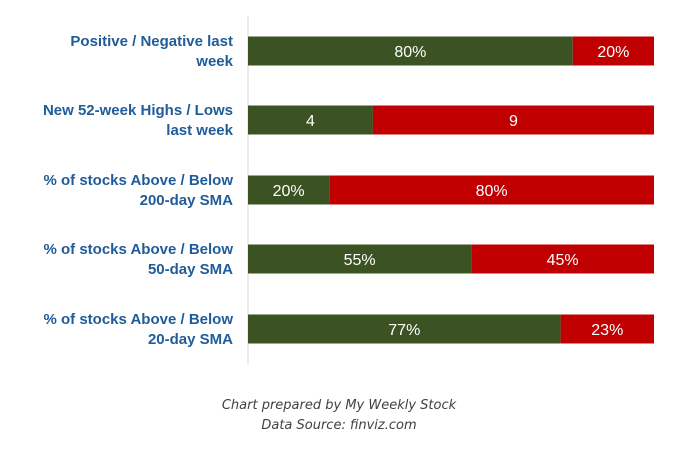  I want to click on category-label-2-line-1: 200-day SMA, so click(187, 200).